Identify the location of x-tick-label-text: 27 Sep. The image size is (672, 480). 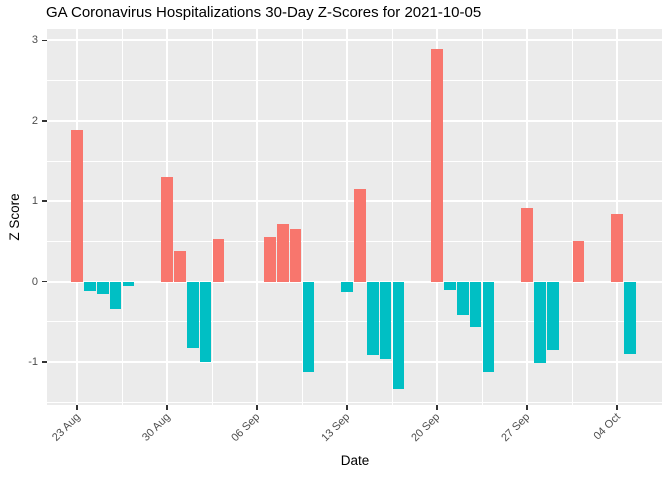
(516, 428).